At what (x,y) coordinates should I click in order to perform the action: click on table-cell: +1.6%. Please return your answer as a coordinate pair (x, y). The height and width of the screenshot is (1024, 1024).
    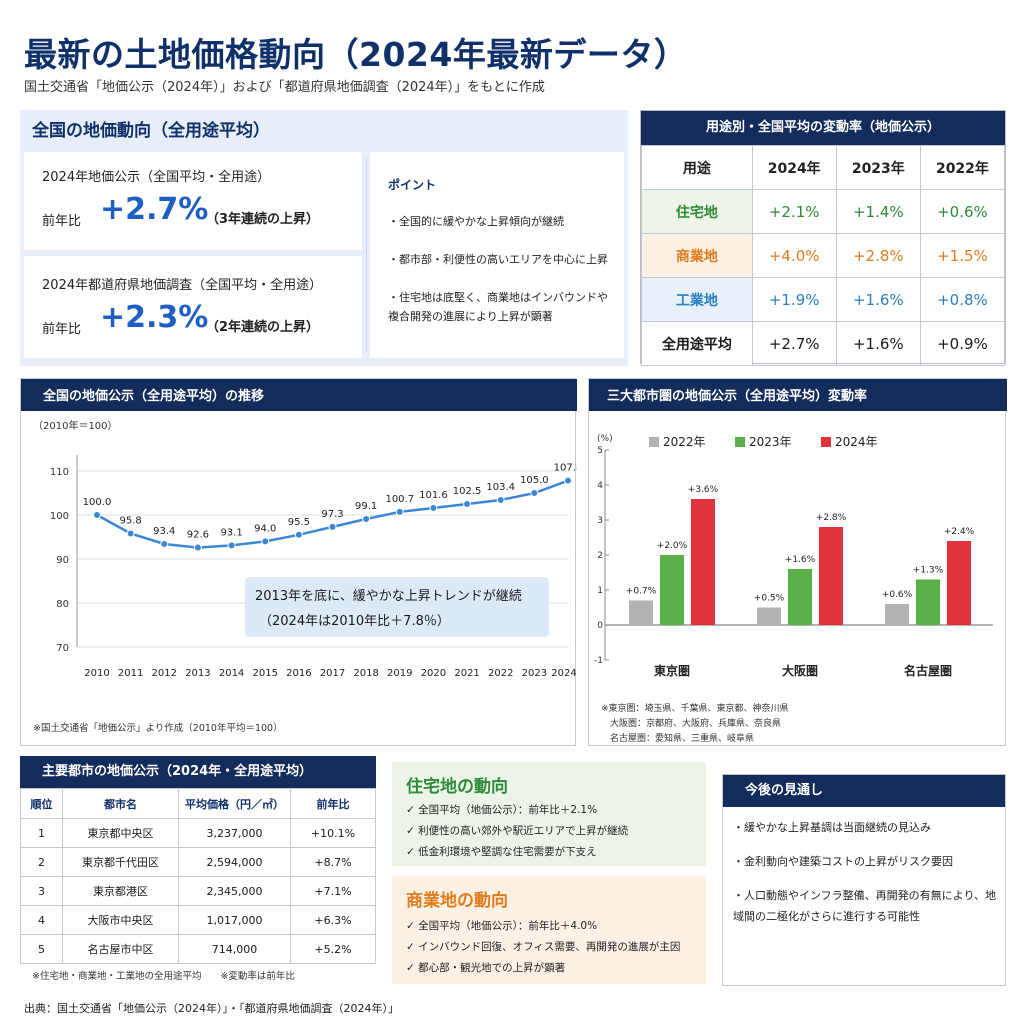
    Looking at the image, I should click on (878, 343).